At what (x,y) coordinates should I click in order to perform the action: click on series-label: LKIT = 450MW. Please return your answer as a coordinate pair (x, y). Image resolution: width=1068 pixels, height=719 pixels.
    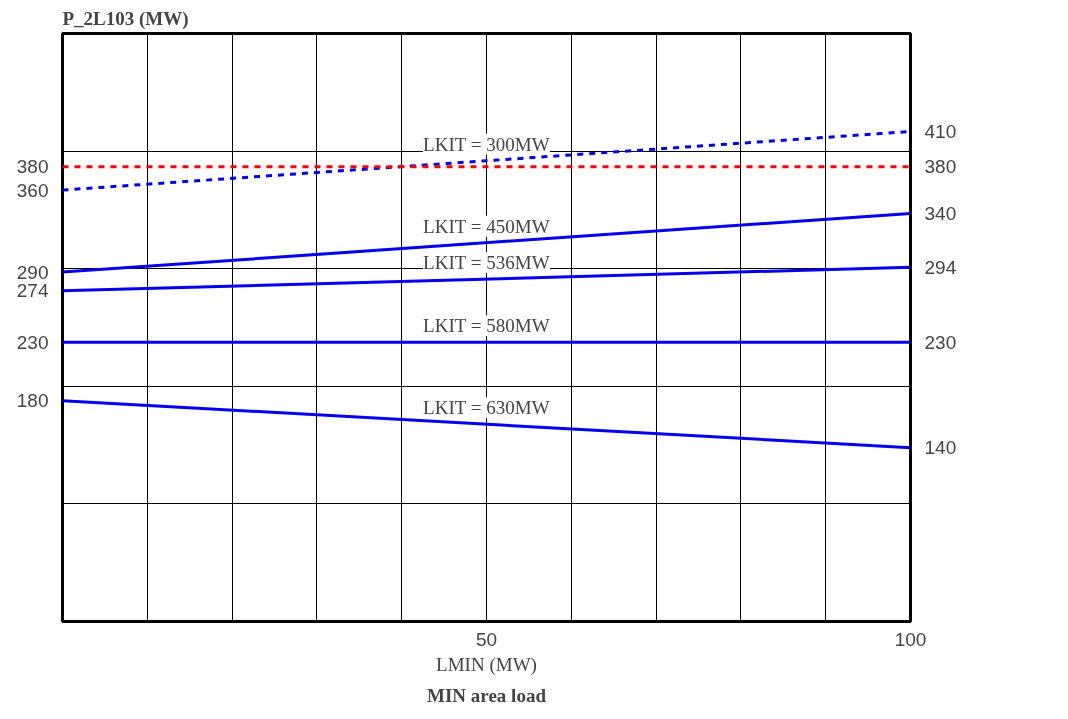
    Looking at the image, I should click on (486, 226).